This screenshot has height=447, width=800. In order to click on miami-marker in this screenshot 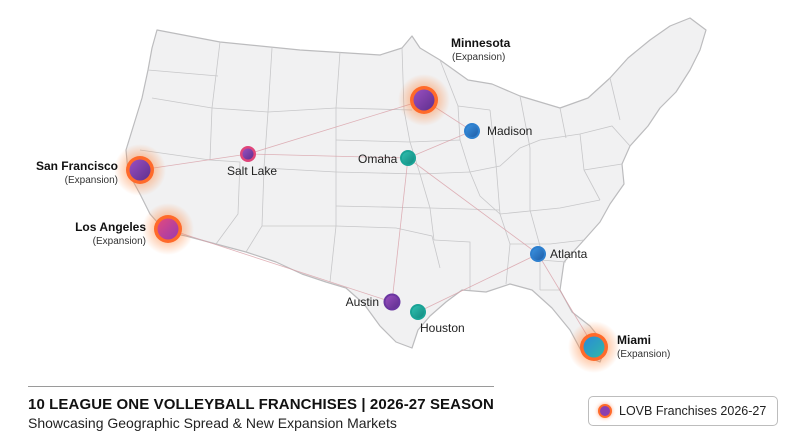, I will do `click(594, 347)`.